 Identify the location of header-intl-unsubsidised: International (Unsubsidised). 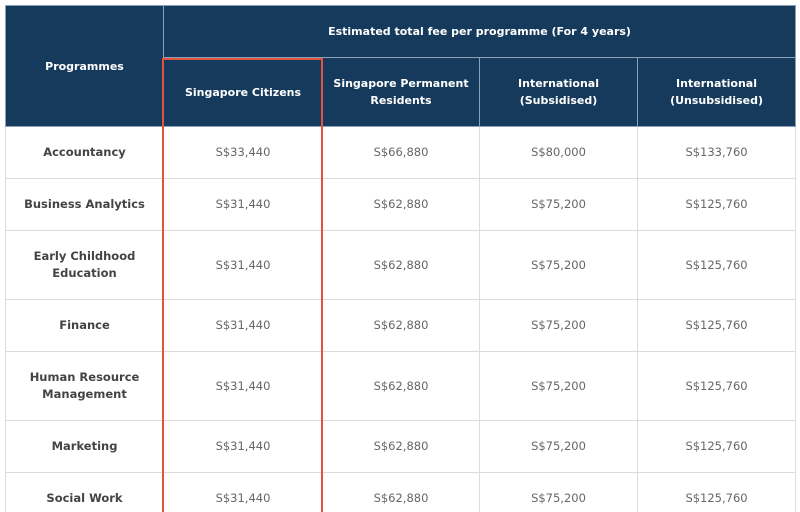
(716, 92).